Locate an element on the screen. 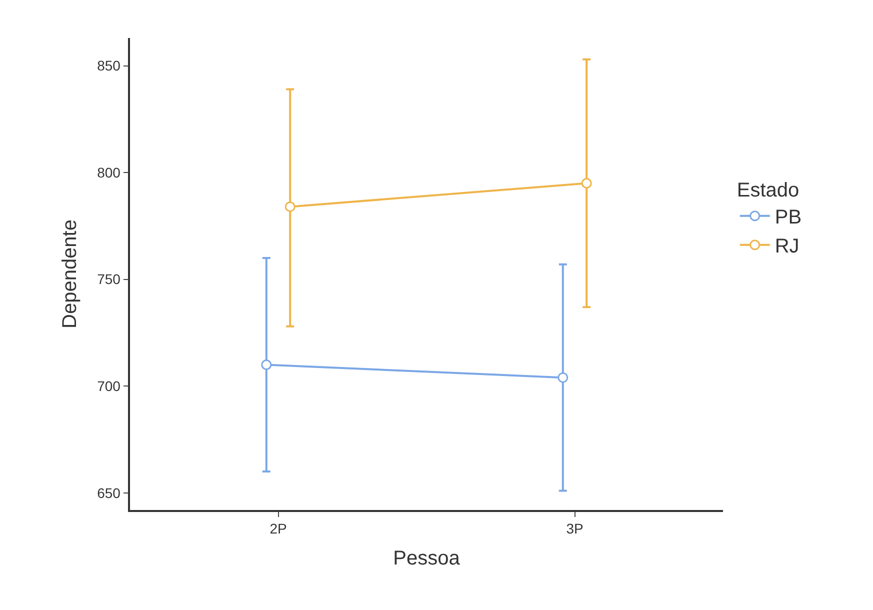 This screenshot has width=873, height=610. y-tick-label: 800 is located at coordinates (109, 172).